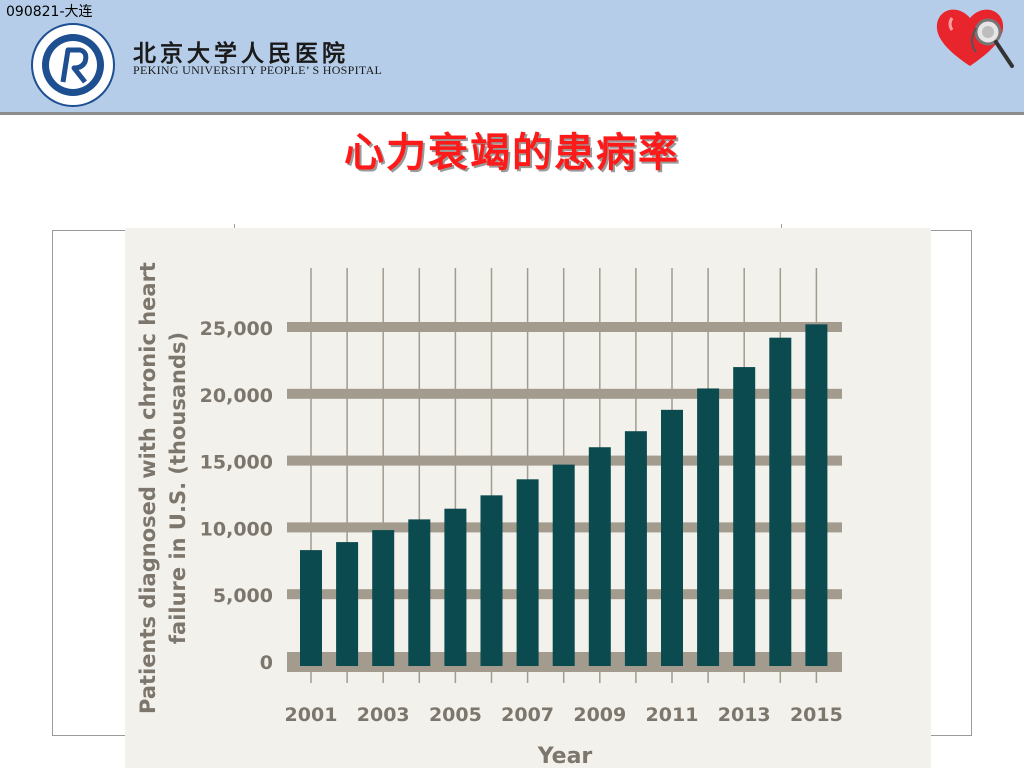 The width and height of the screenshot is (1024, 768). What do you see at coordinates (243, 596) in the screenshot?
I see `y-tick-label: 5,000` at bounding box center [243, 596].